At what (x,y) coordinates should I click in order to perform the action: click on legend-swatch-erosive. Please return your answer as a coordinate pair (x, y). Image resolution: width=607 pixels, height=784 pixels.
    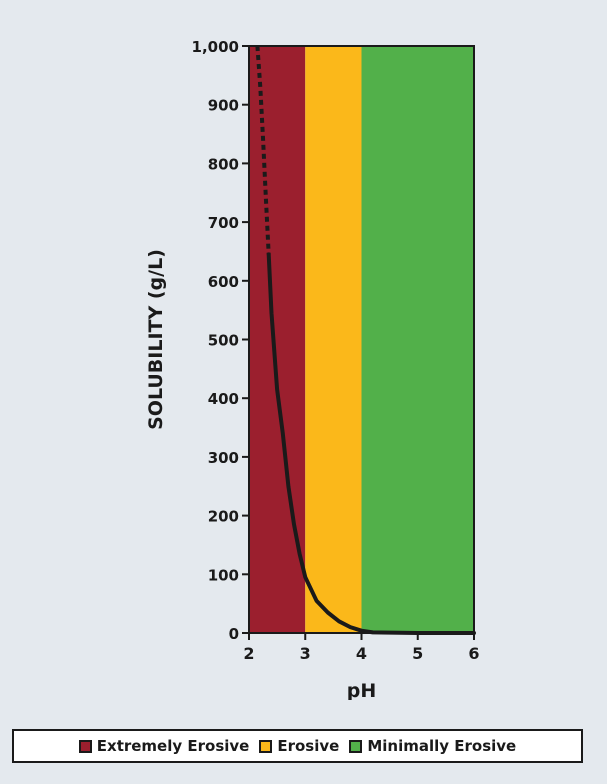
    Looking at the image, I should click on (266, 746).